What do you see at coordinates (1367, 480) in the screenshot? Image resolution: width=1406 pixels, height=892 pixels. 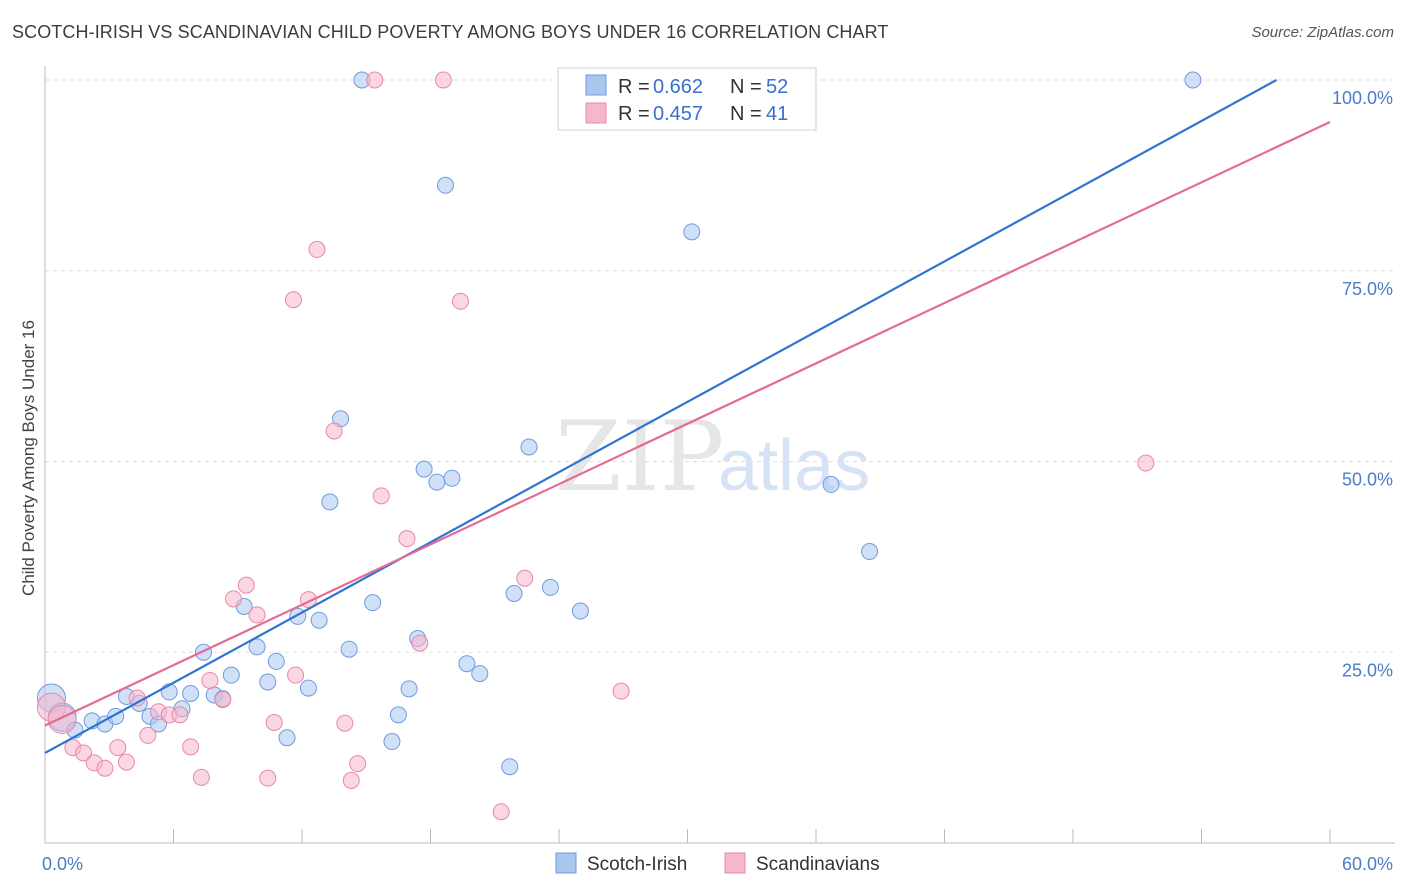 I see `y-tick-label: 50.0%` at bounding box center [1367, 480].